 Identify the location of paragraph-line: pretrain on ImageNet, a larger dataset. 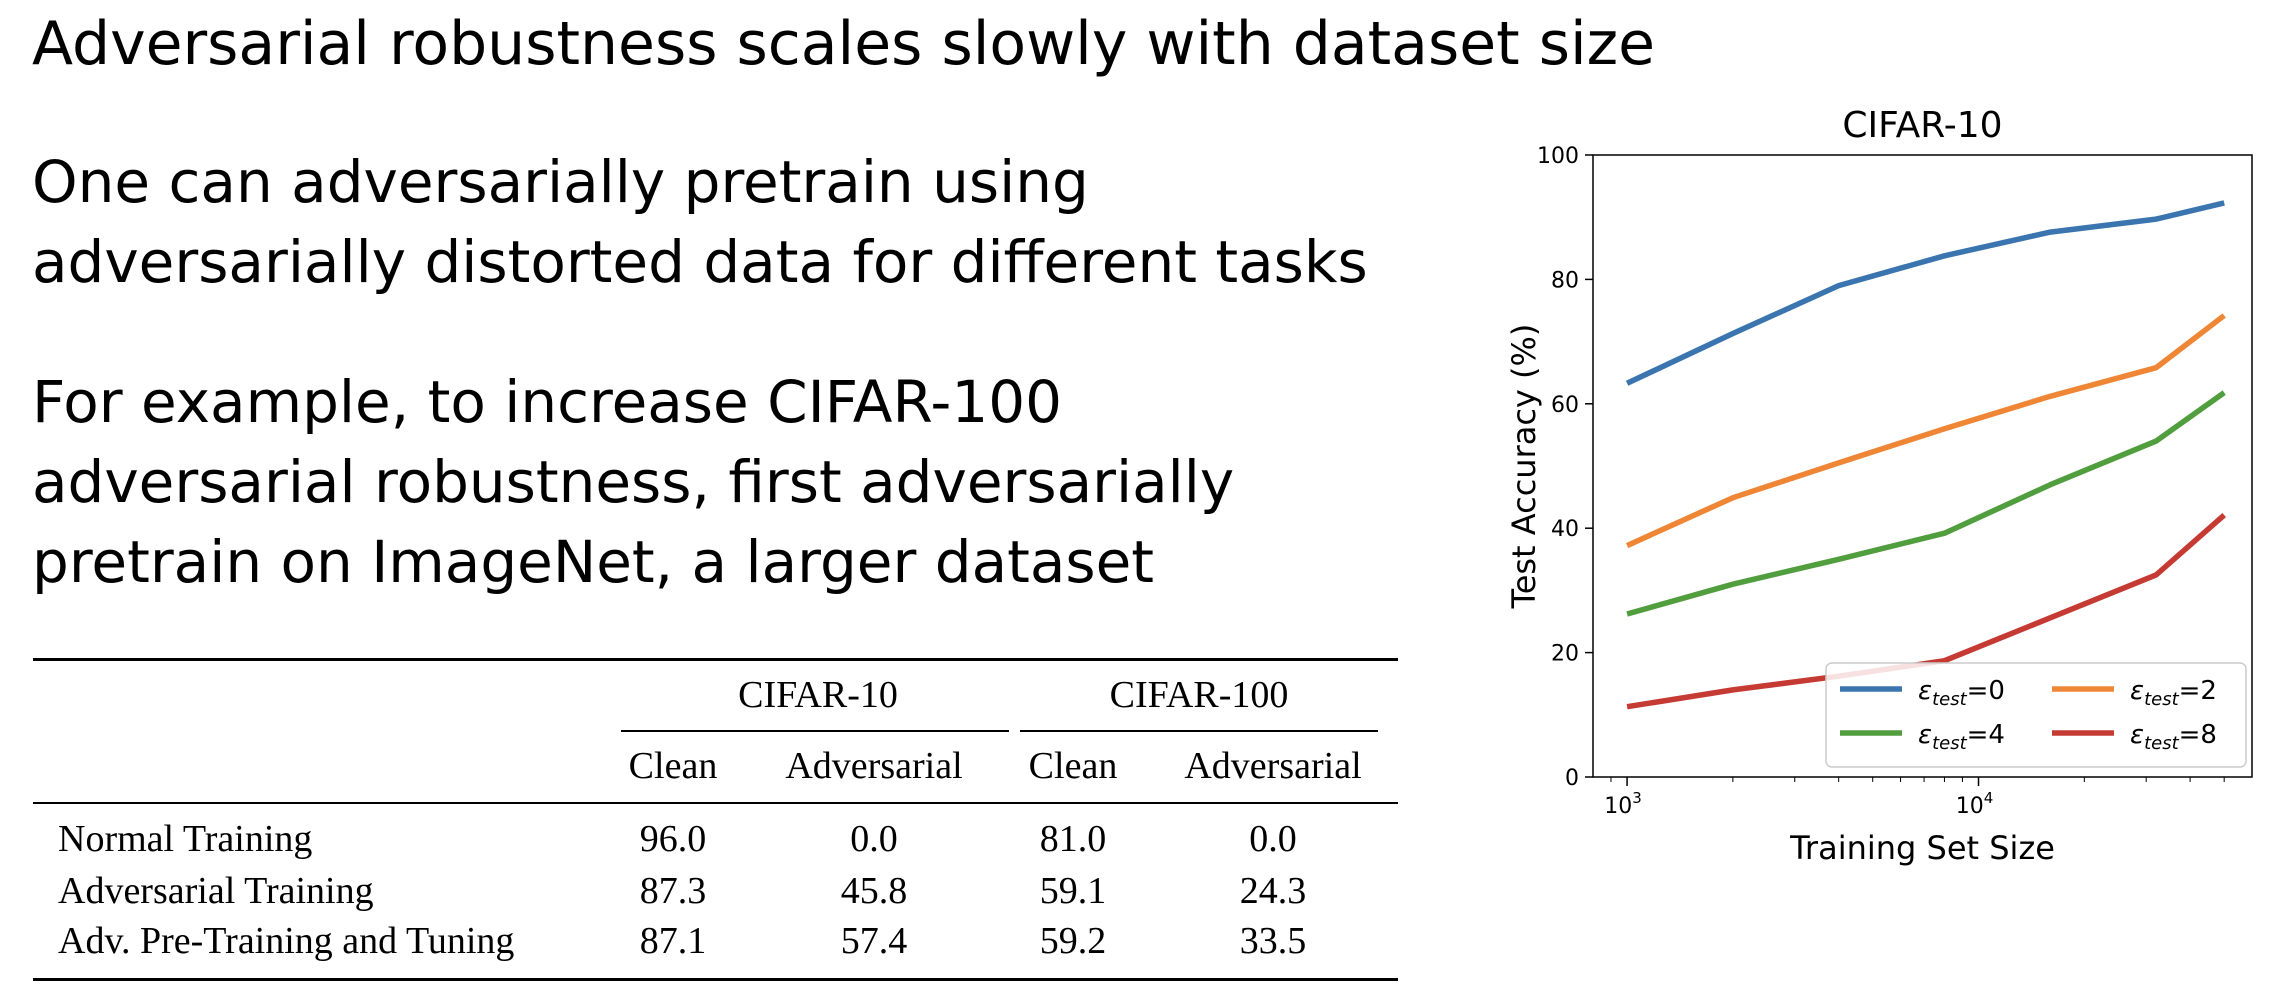
(593, 562).